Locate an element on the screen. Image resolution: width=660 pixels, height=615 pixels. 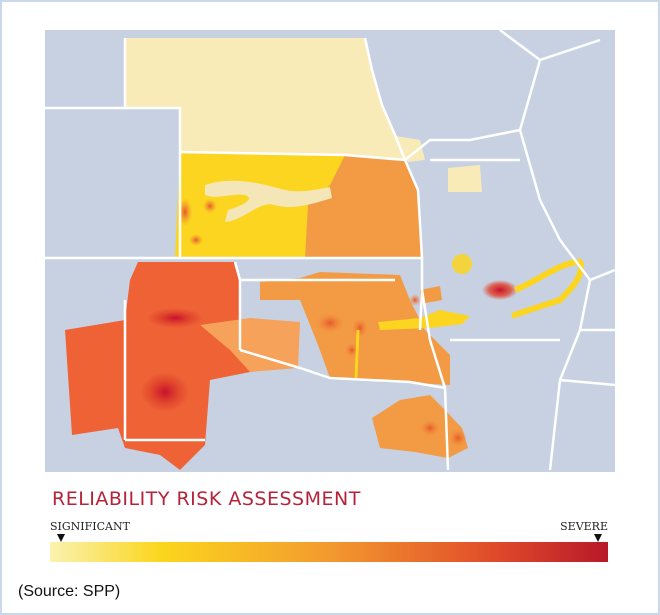
region-kansas-pale is located at coordinates (268, 201).